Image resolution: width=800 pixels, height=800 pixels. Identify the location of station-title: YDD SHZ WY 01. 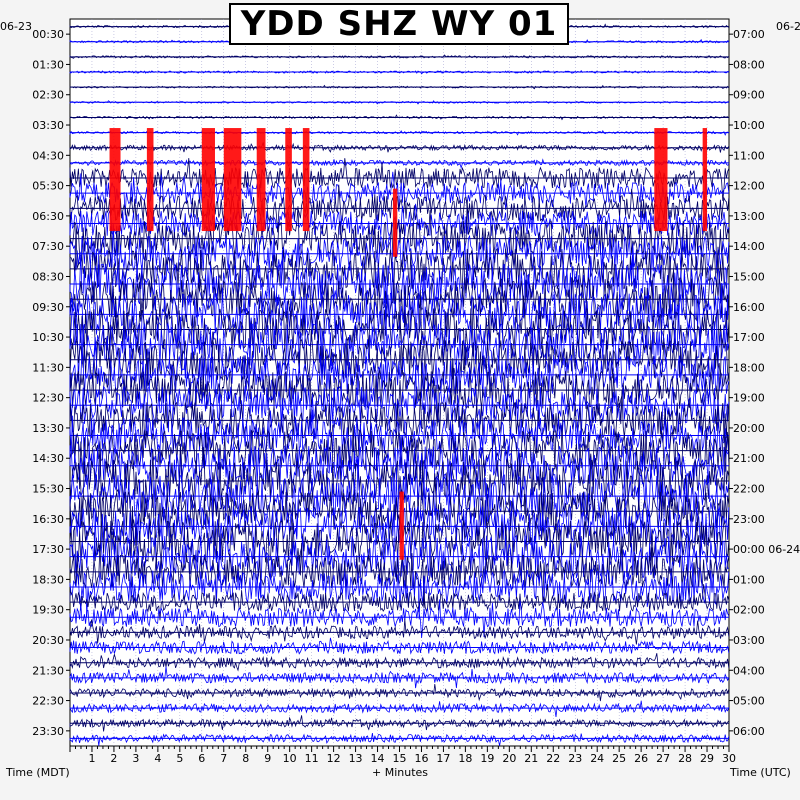
(399, 24).